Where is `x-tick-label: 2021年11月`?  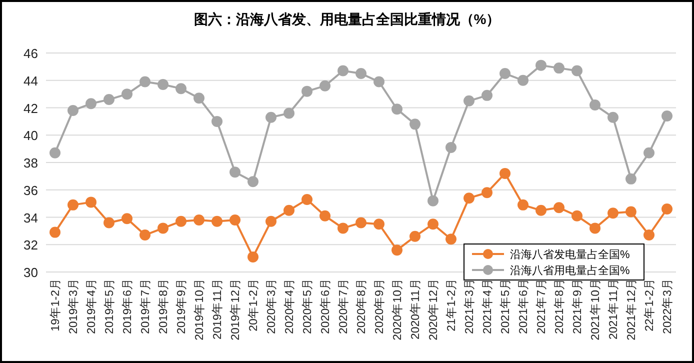
x-tick-label: 2021年11月 is located at coordinates (613, 309).